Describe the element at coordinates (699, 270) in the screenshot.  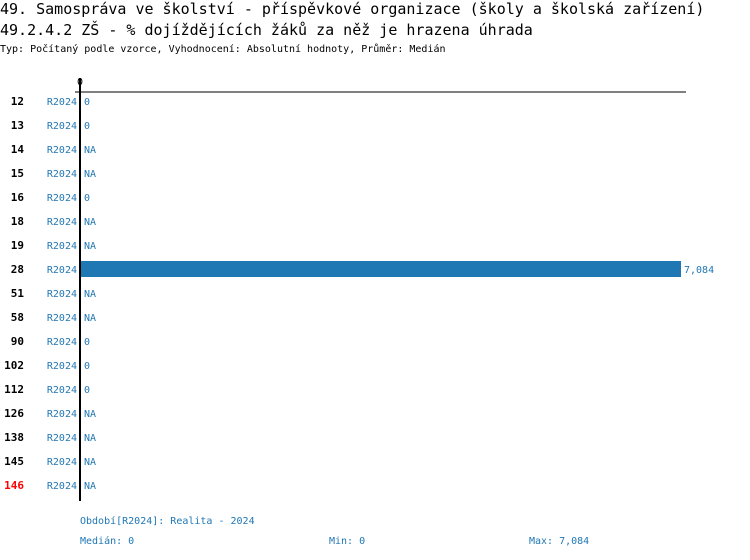
I see `value-label: 7,084` at that location.